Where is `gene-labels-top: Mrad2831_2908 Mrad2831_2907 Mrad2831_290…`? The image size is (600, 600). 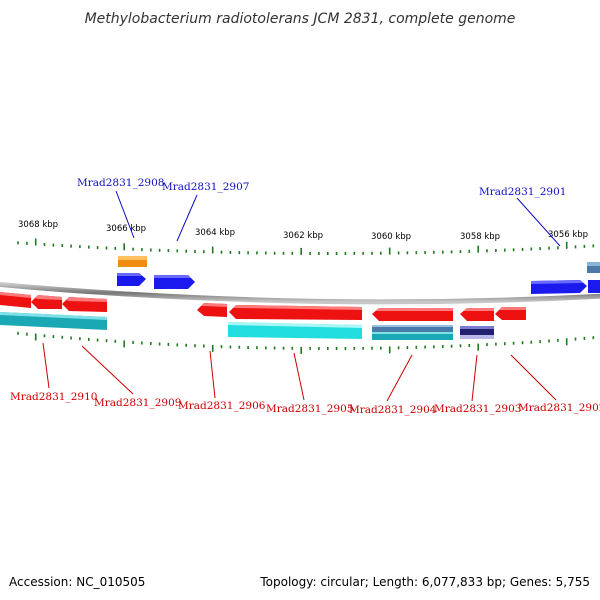 gene-labels-top: Mrad2831_2908 Mrad2831_2907 Mrad2831_290… is located at coordinates (321, 187).